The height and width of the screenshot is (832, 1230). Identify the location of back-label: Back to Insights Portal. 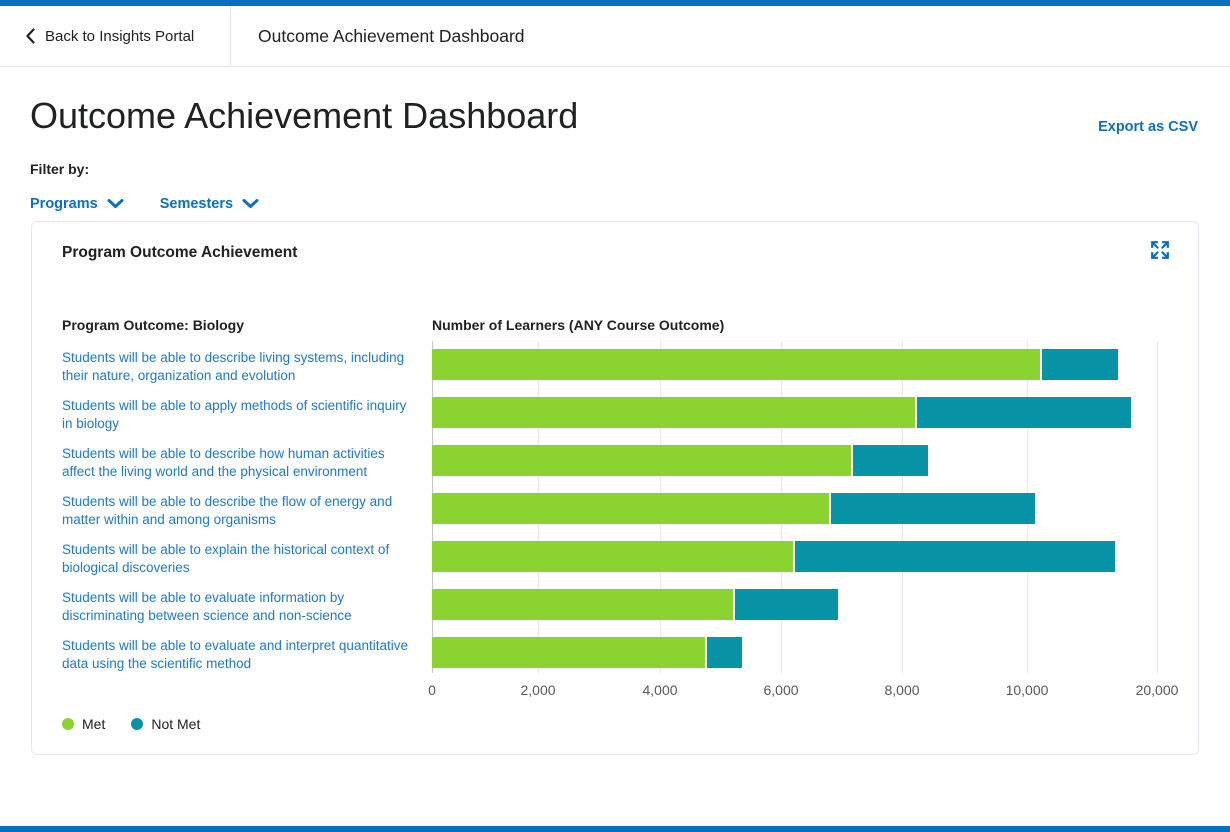
(120, 36).